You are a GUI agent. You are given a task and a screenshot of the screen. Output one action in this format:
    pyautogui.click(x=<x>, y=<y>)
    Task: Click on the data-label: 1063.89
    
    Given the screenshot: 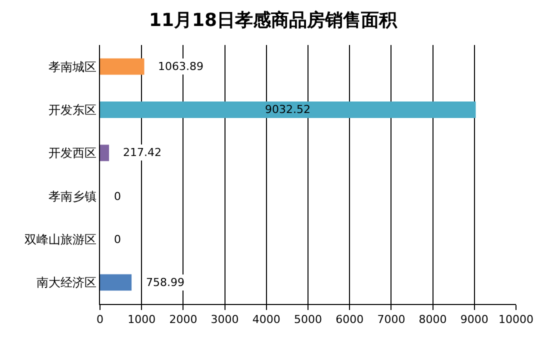 What is the action you would take?
    pyautogui.click(x=181, y=66)
    